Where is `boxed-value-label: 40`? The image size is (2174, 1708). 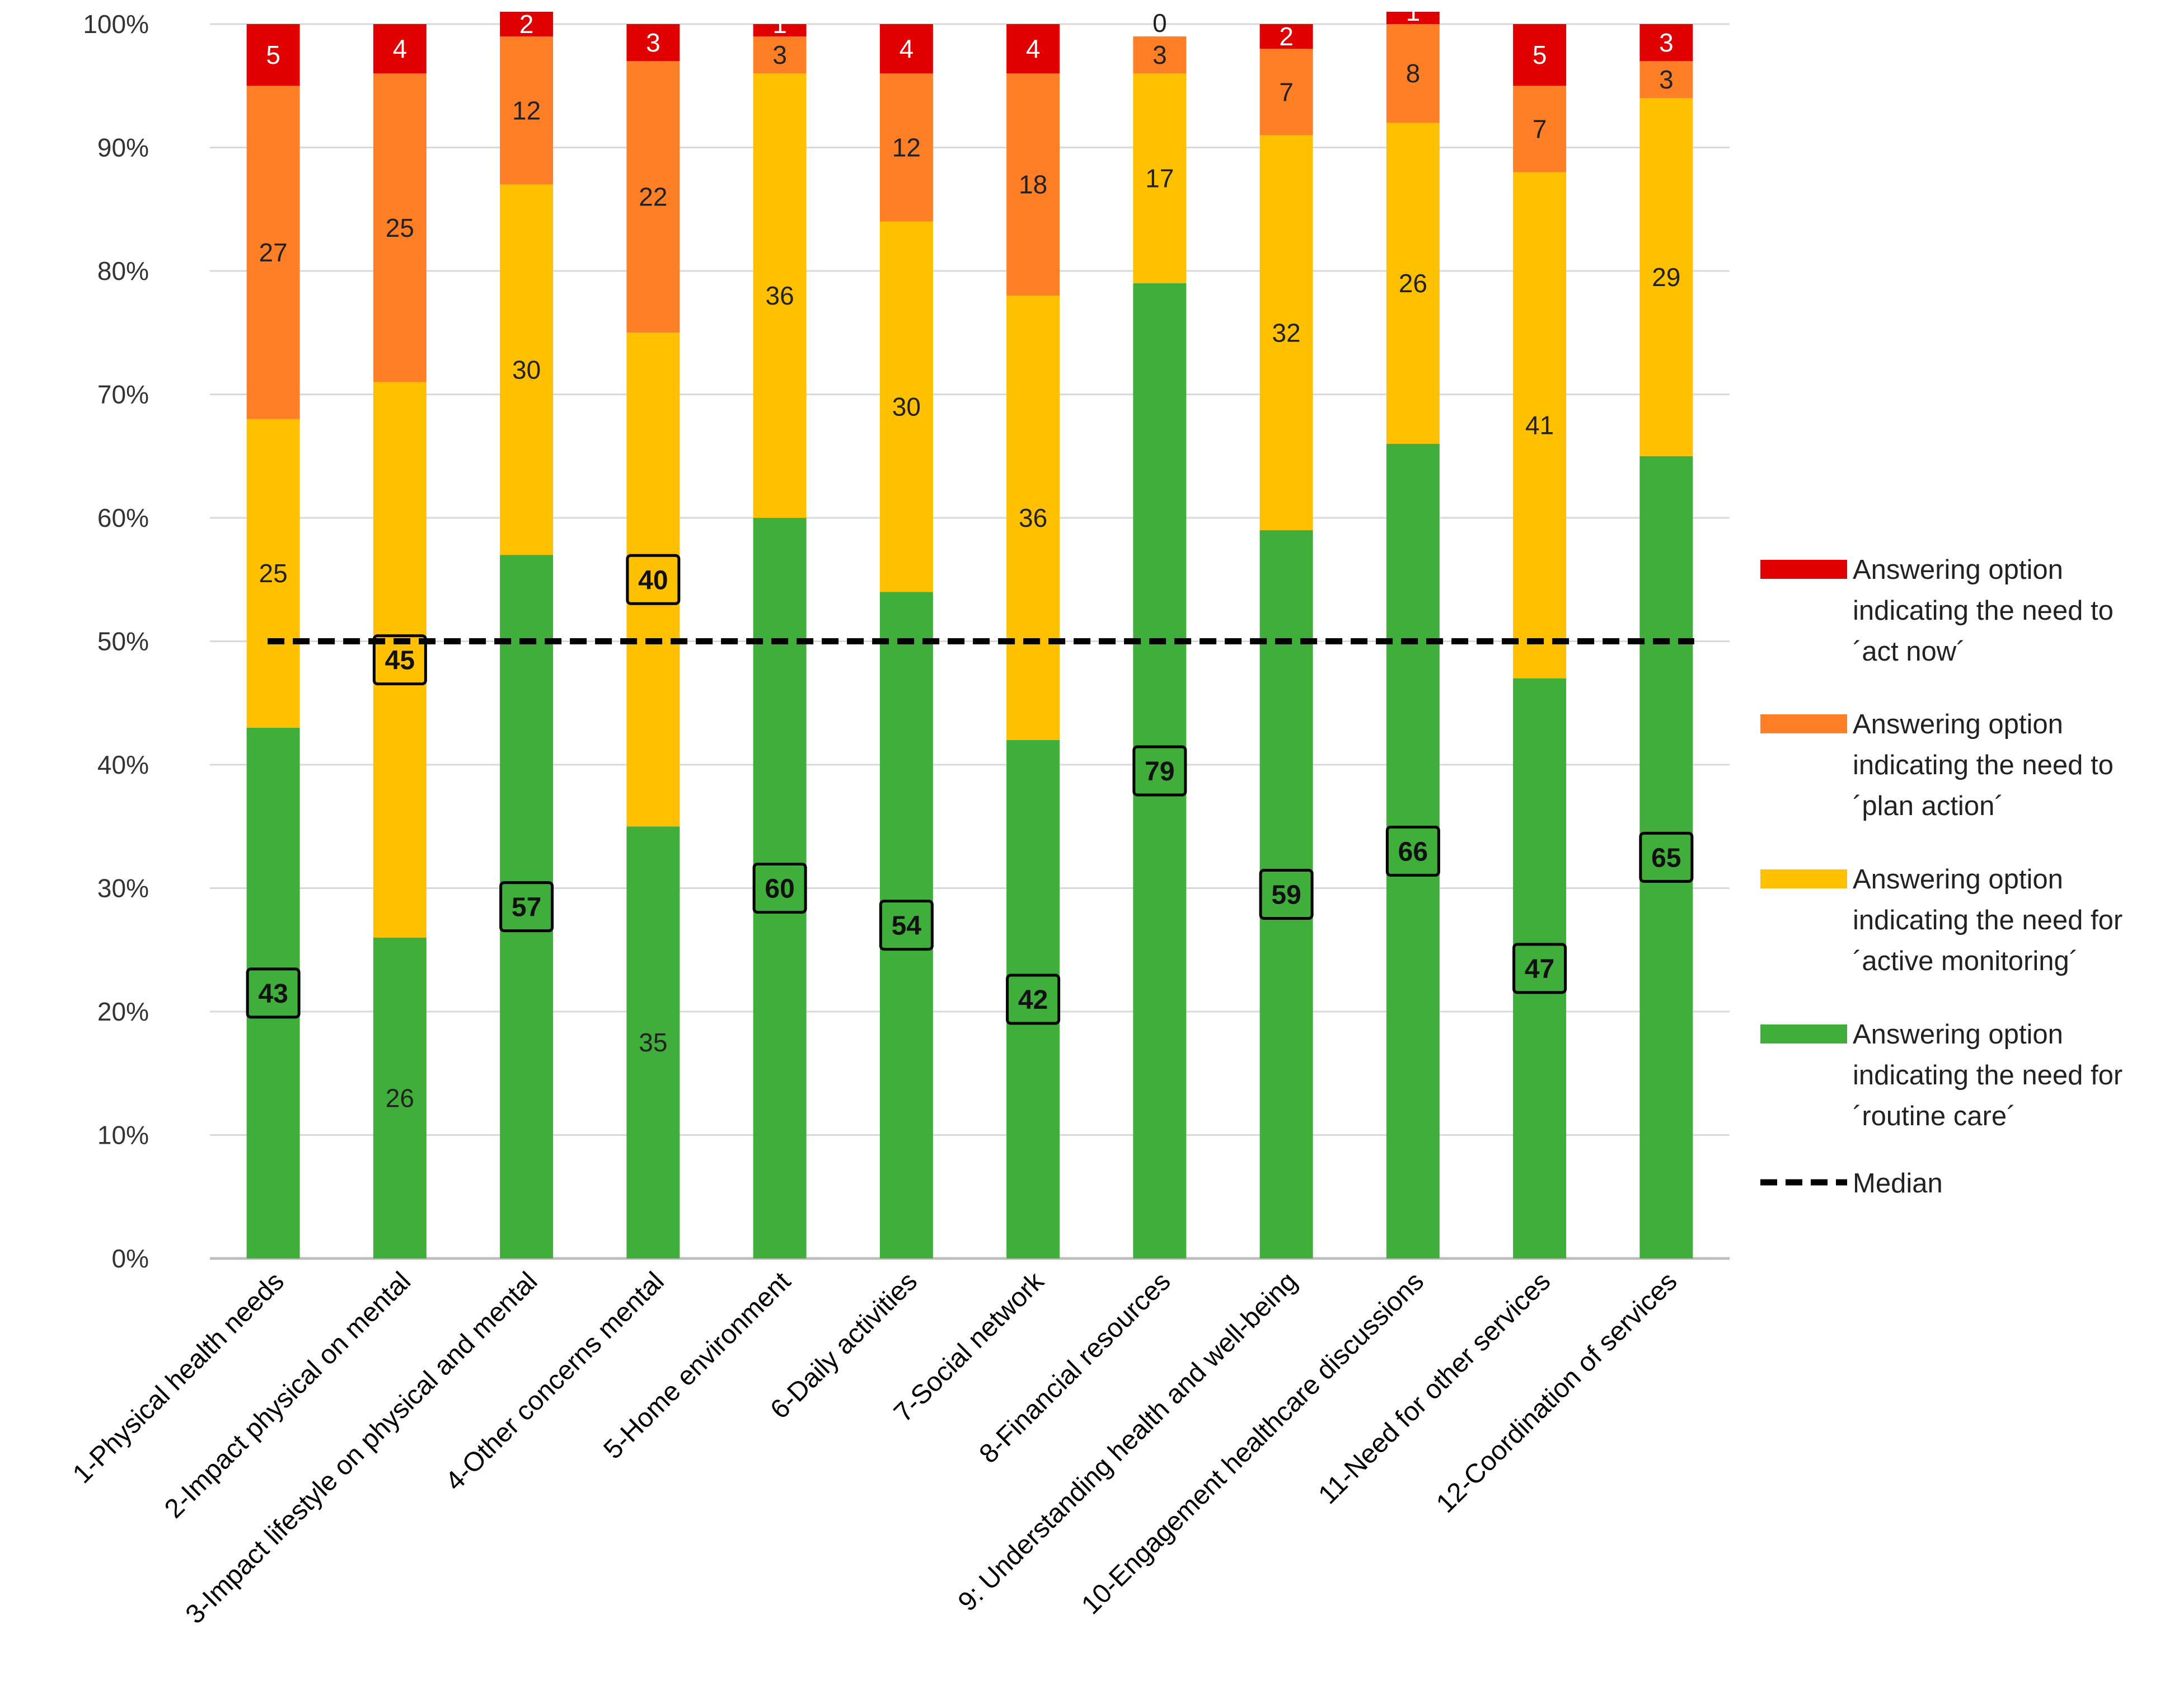
boxed-value-label: 40 is located at coordinates (653, 580).